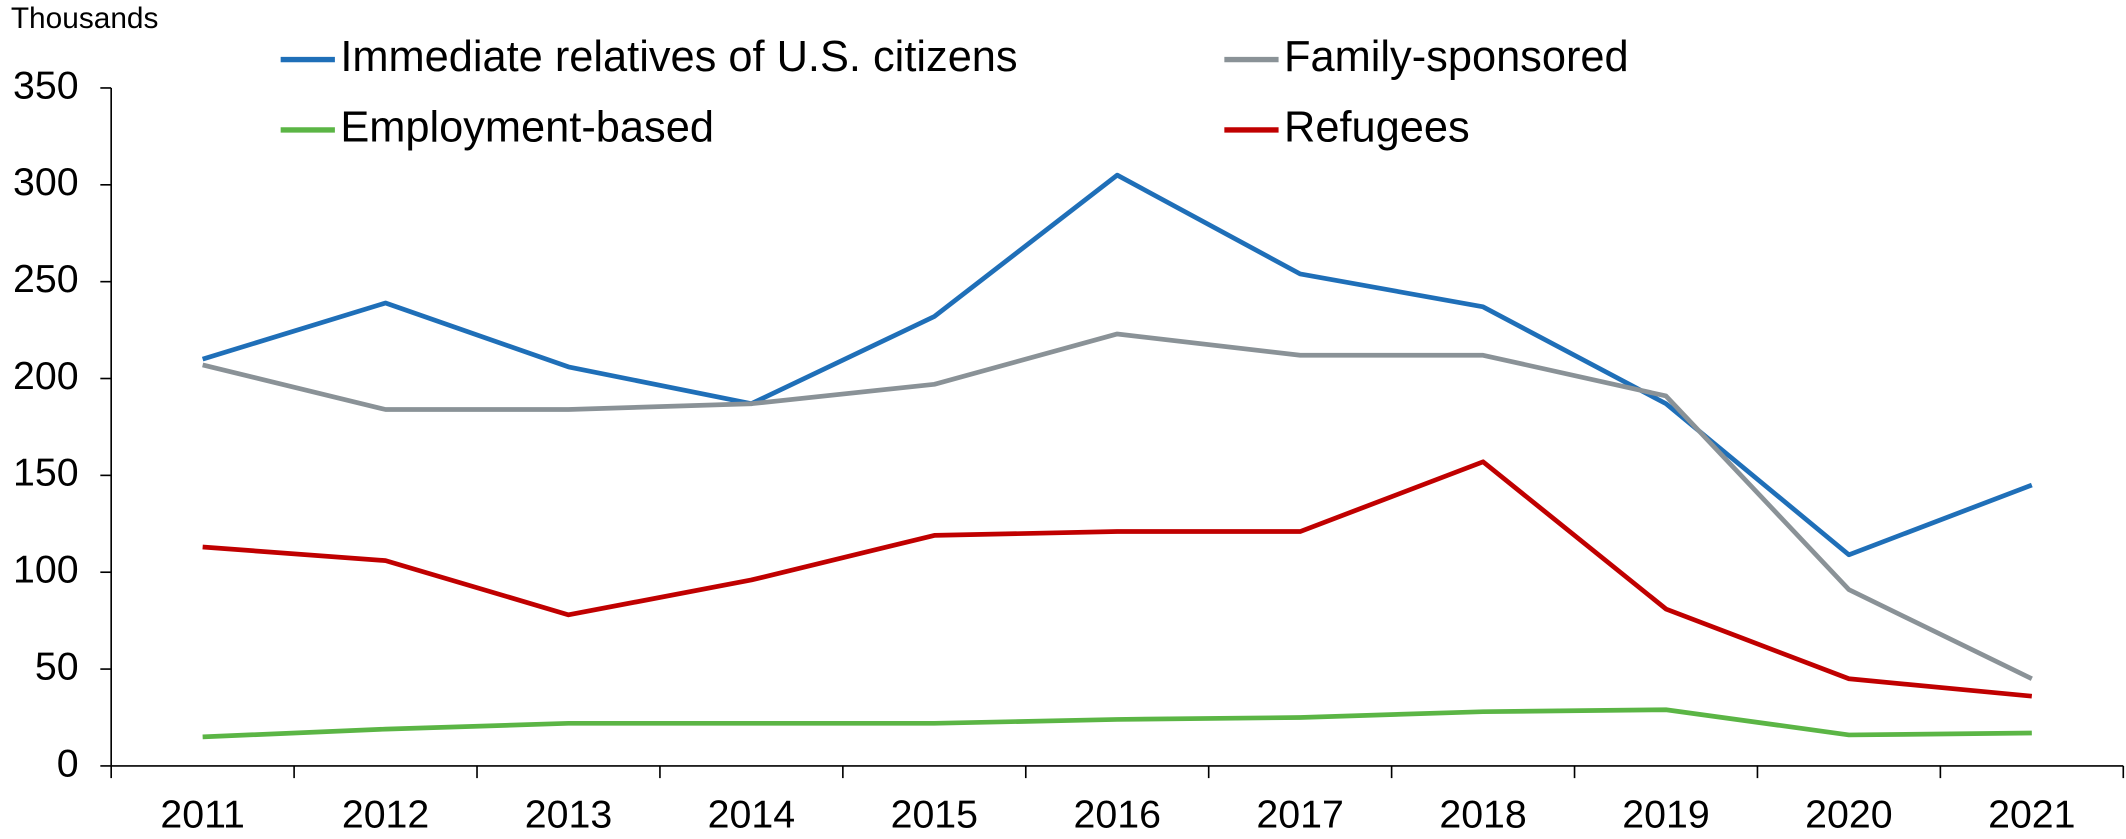  I want to click on x-tick-label: 2014, so click(751, 815).